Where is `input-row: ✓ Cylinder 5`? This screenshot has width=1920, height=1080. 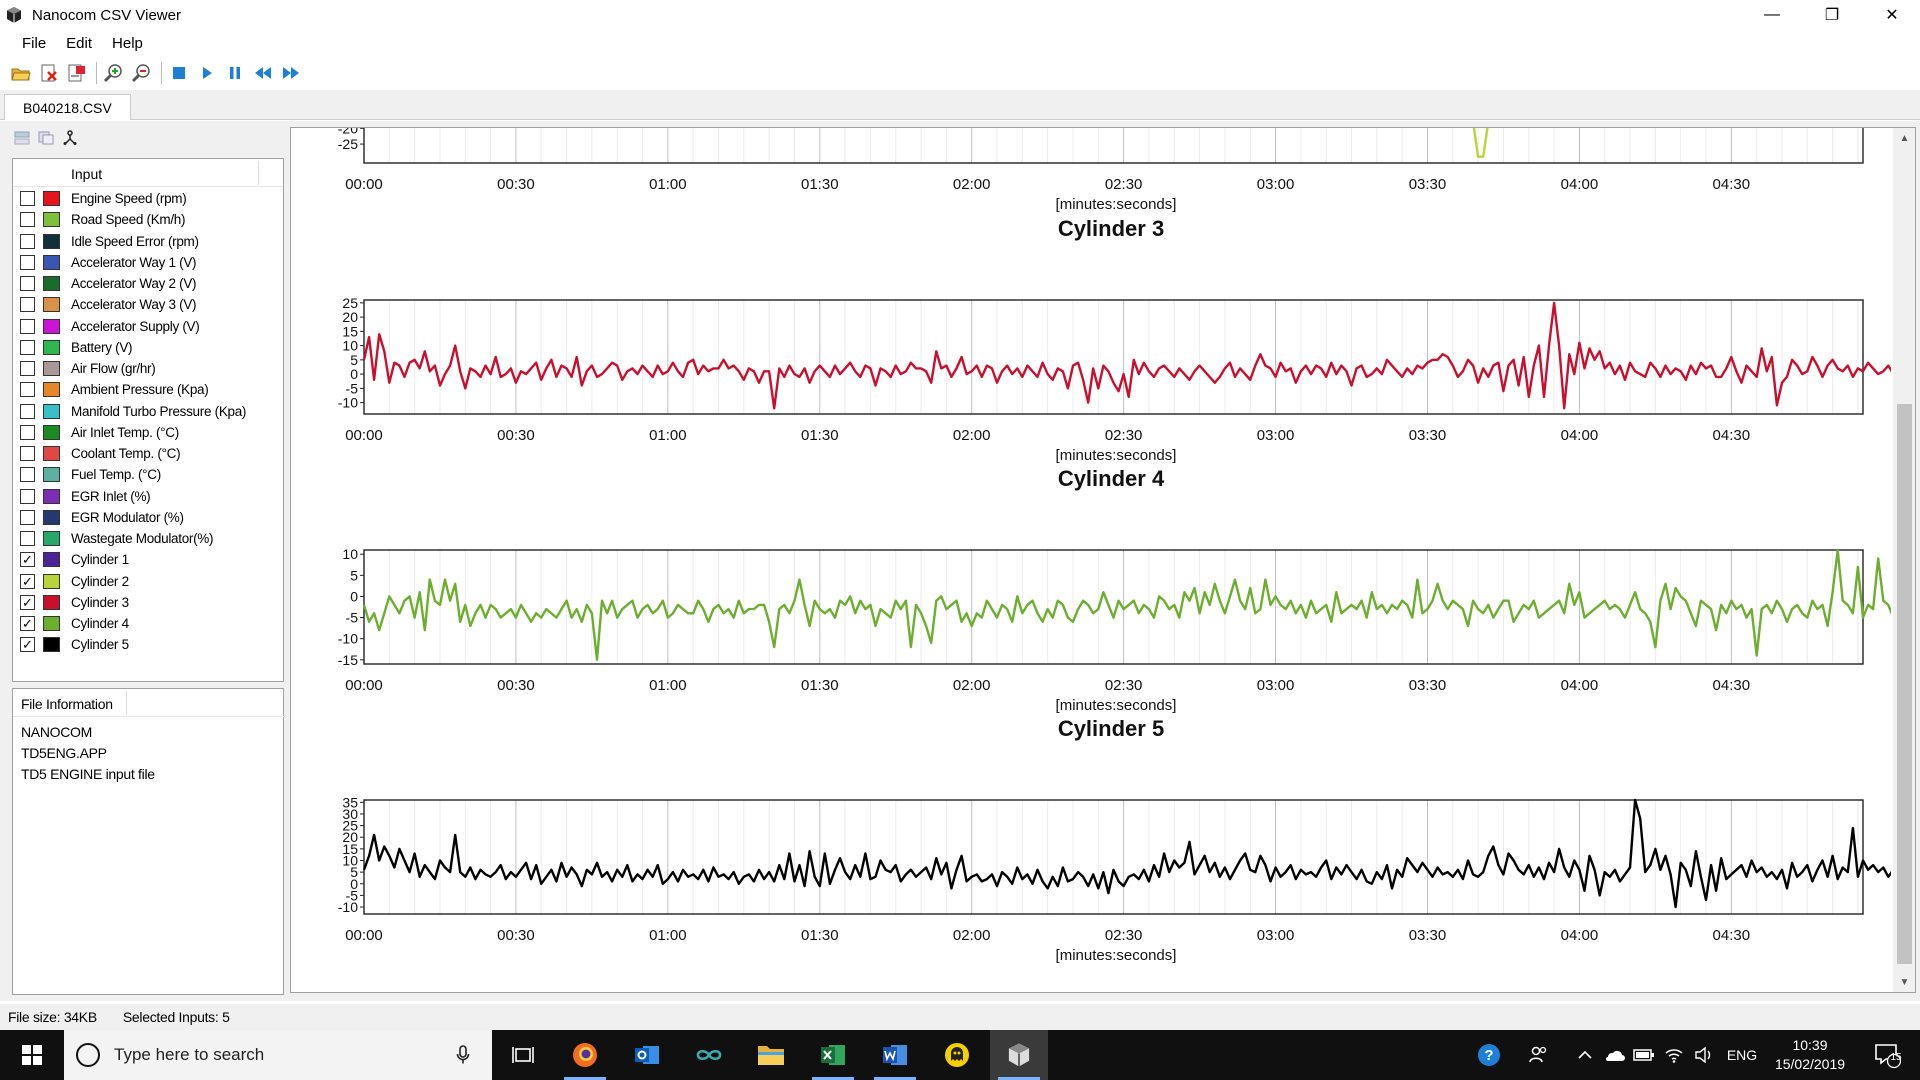 input-row: ✓ Cylinder 5 is located at coordinates (148, 644).